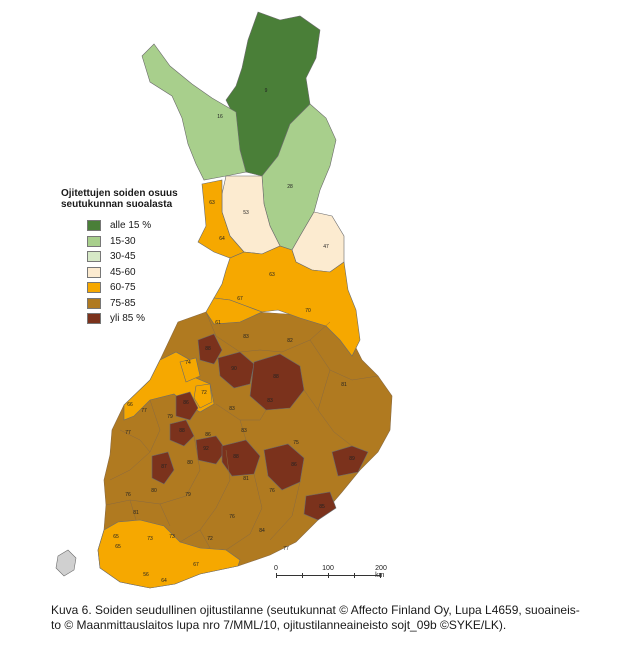 This screenshot has height=656, width=620. I want to click on legend-label: 45-60, so click(123, 272).